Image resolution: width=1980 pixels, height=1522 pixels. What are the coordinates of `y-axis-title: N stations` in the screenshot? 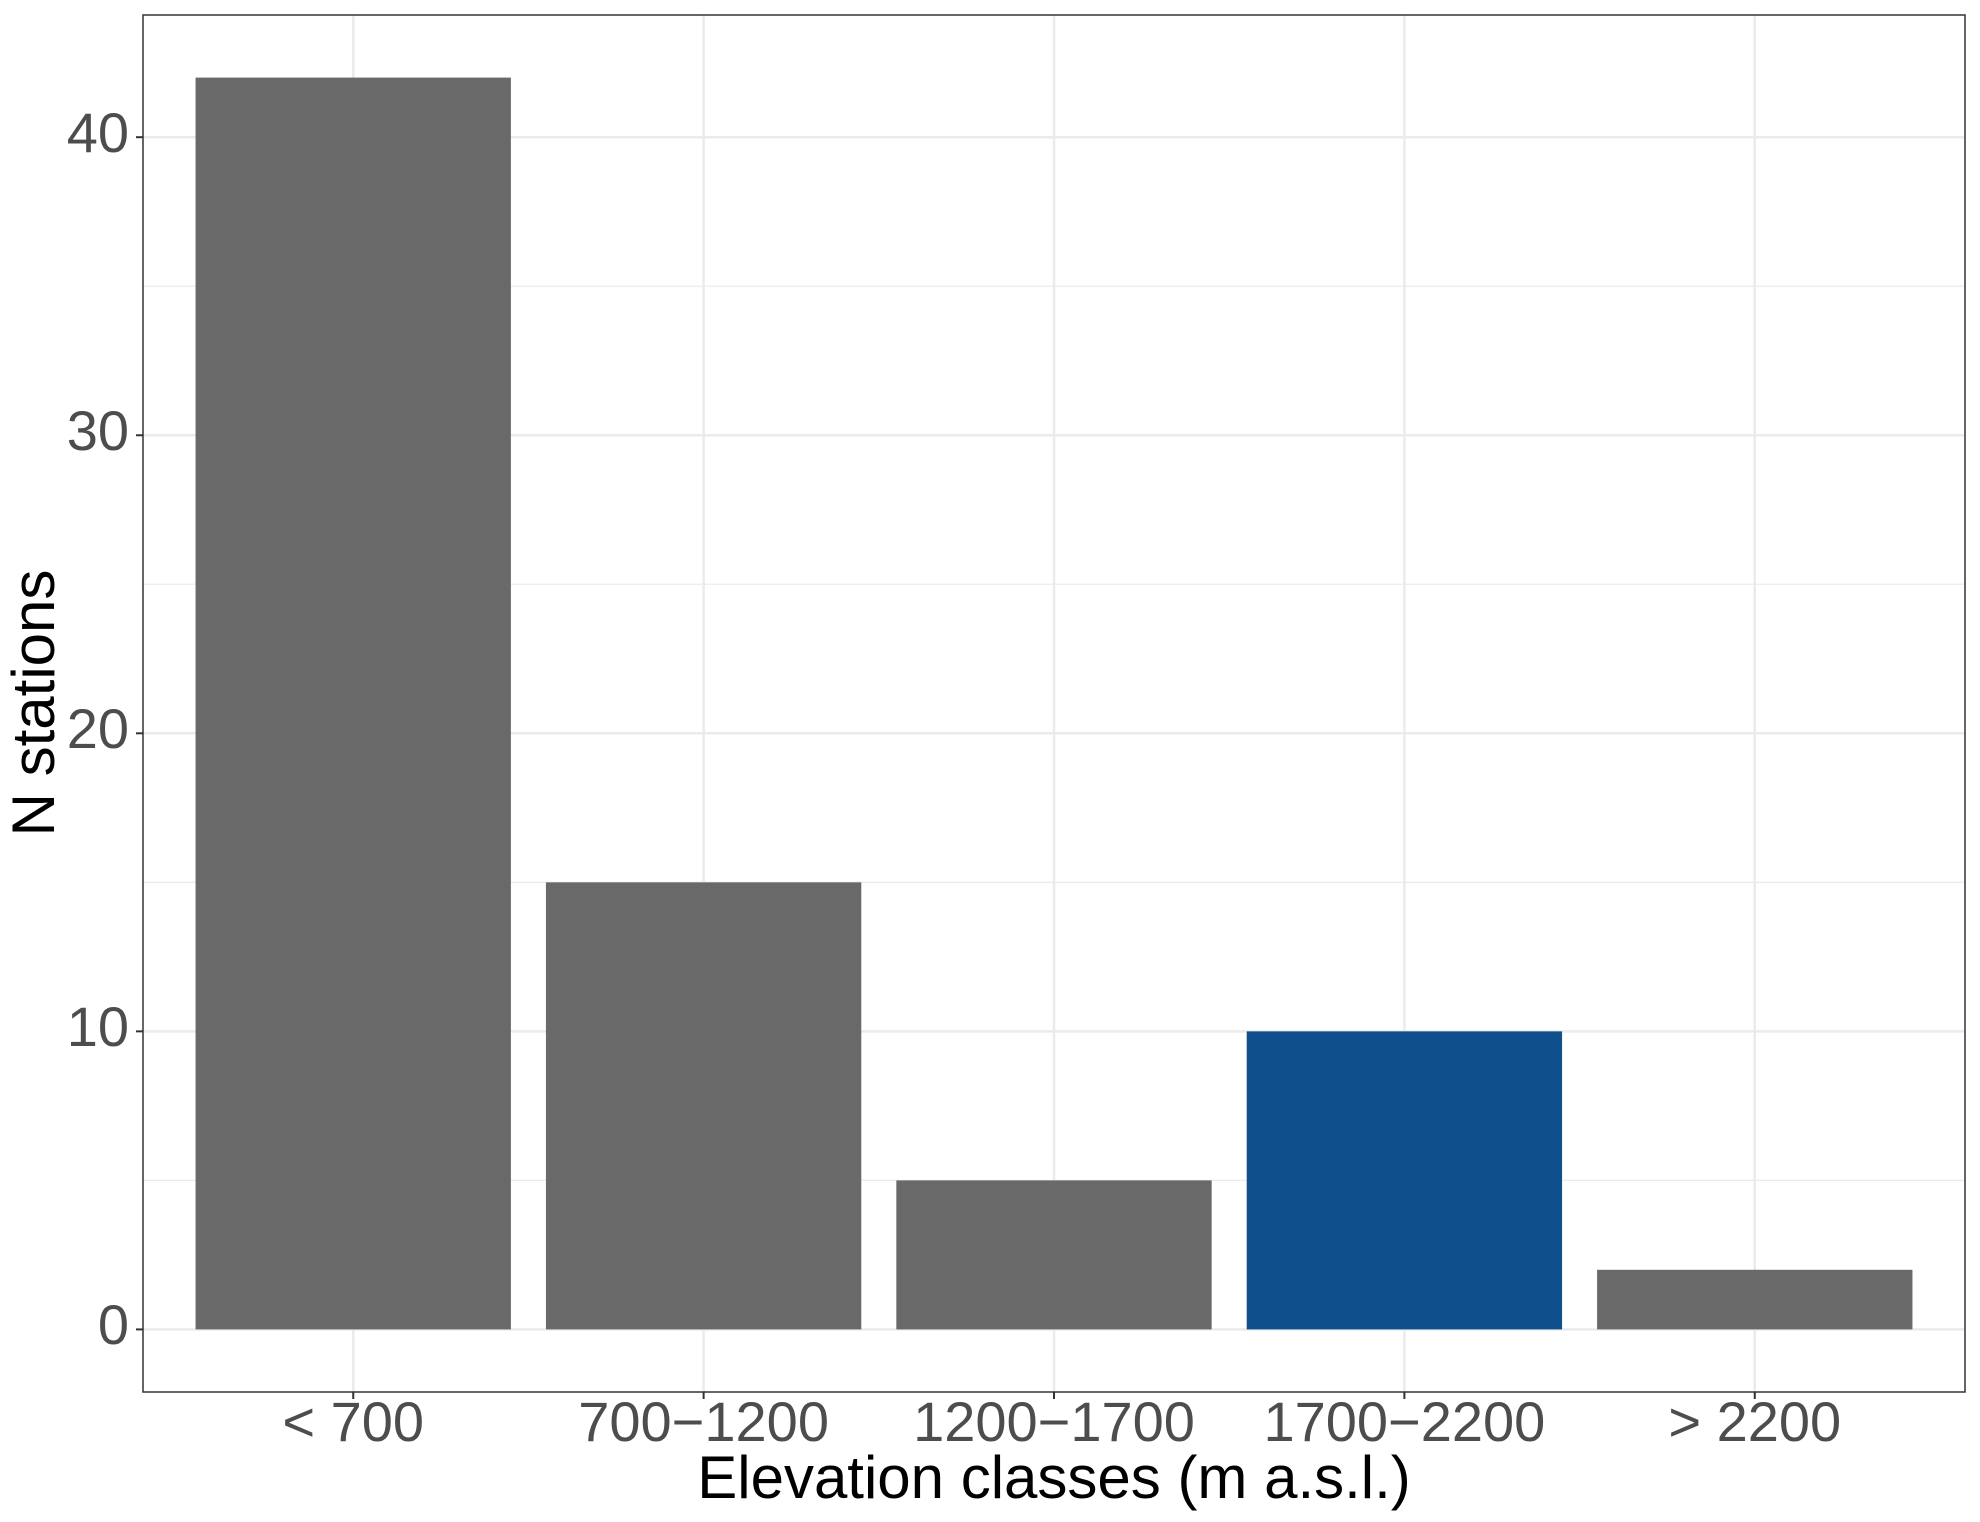 It's located at (33, 703).